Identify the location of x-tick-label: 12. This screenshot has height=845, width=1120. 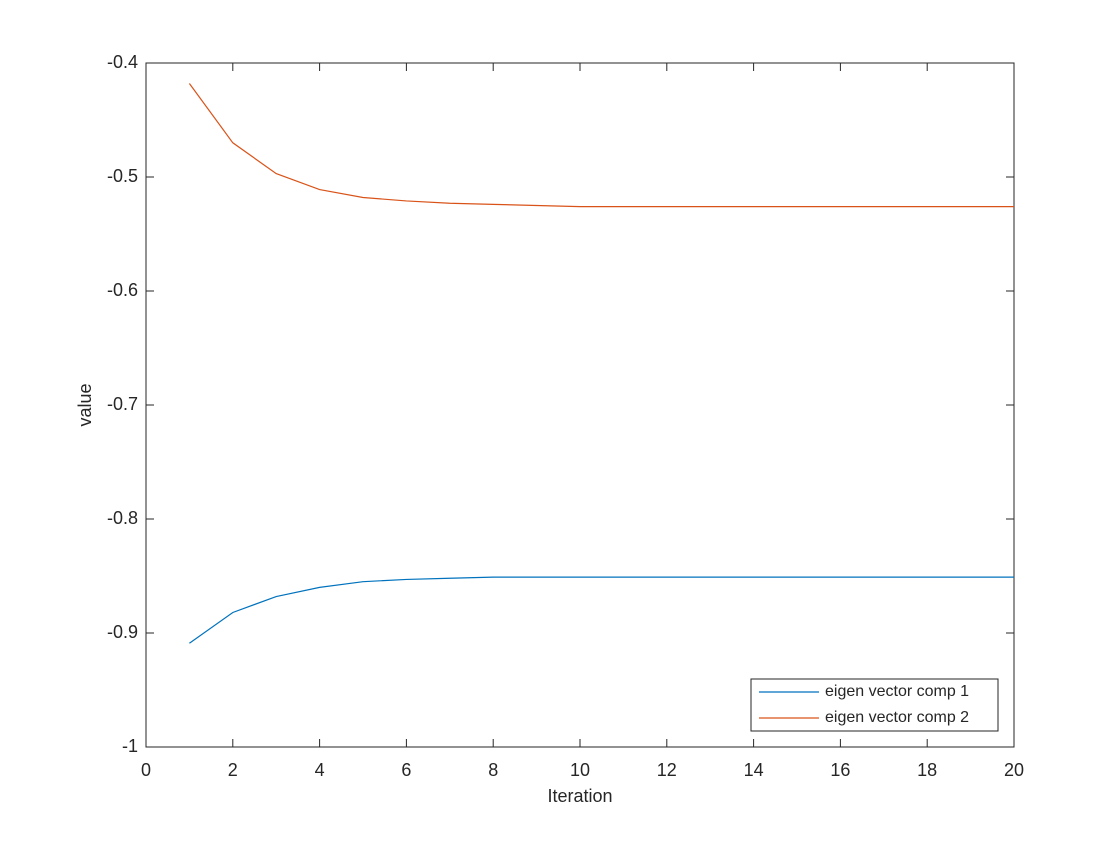
(667, 770).